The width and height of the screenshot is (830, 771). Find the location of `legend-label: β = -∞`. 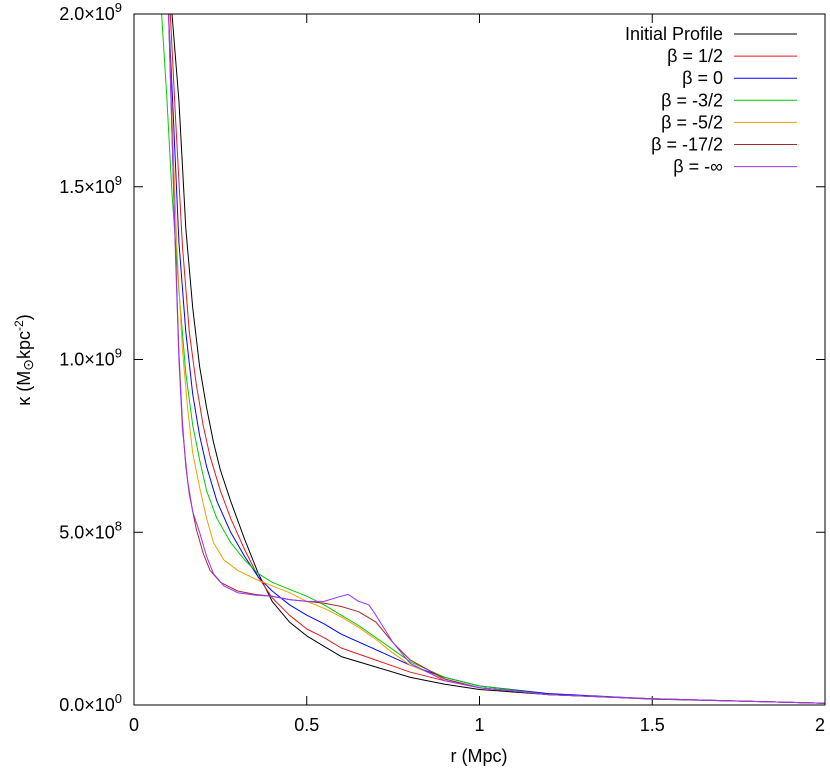

legend-label: β = -∞ is located at coordinates (698, 167).